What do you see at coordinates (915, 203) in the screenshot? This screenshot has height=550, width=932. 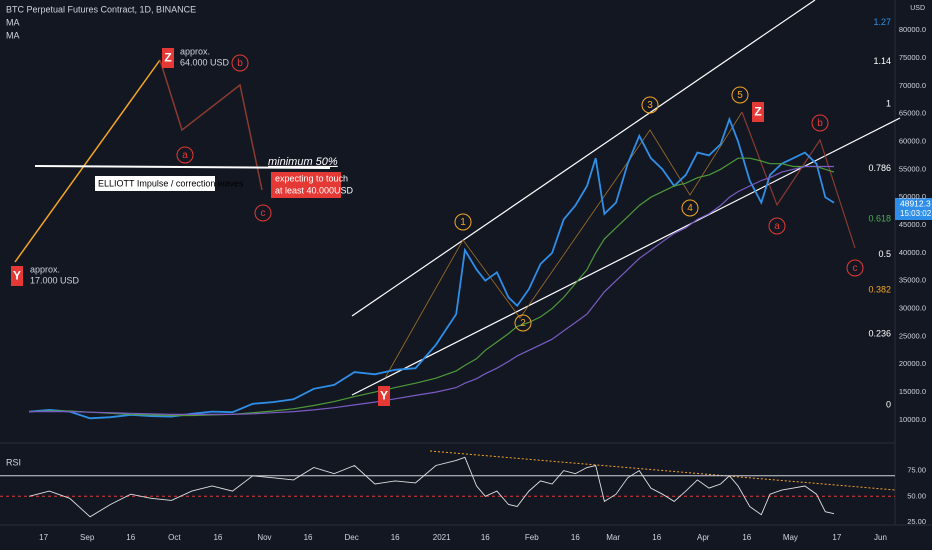 I see `last-price: 48912.3` at bounding box center [915, 203].